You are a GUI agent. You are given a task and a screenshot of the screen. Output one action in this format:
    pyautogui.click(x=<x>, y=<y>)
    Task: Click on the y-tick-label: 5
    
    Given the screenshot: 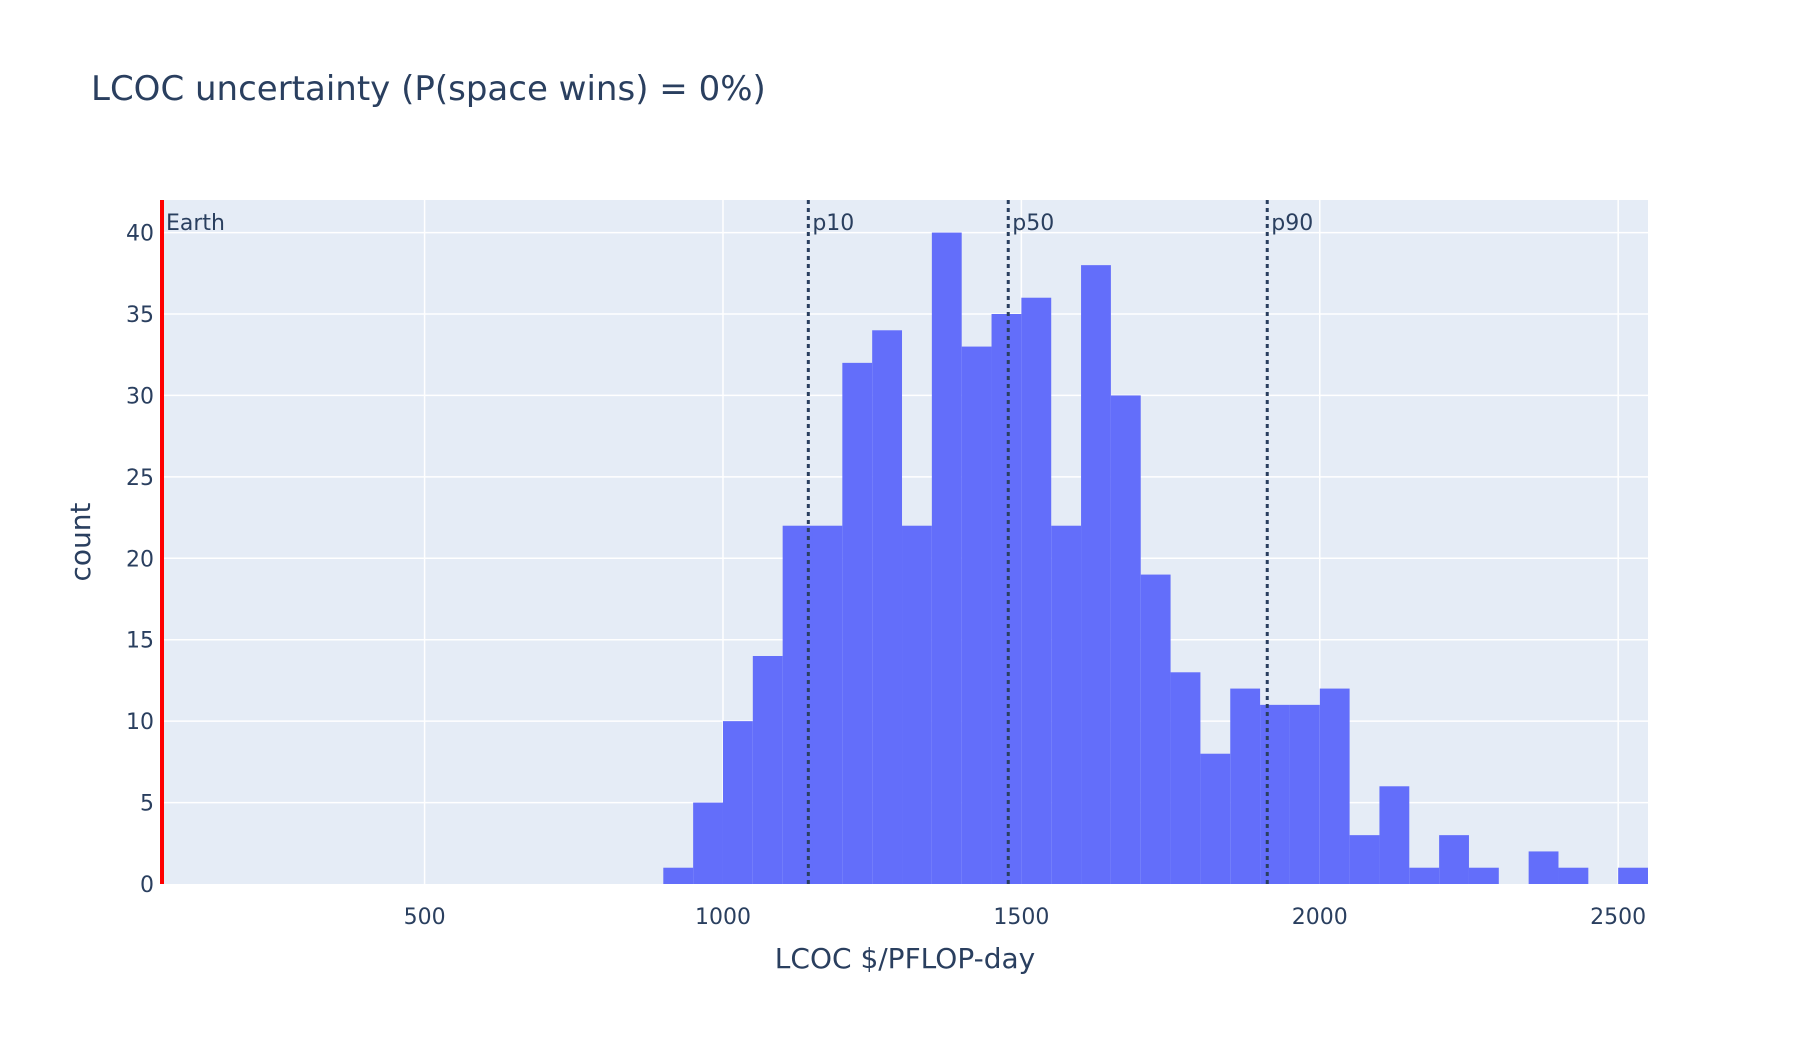 What is the action you would take?
    pyautogui.click(x=147, y=804)
    